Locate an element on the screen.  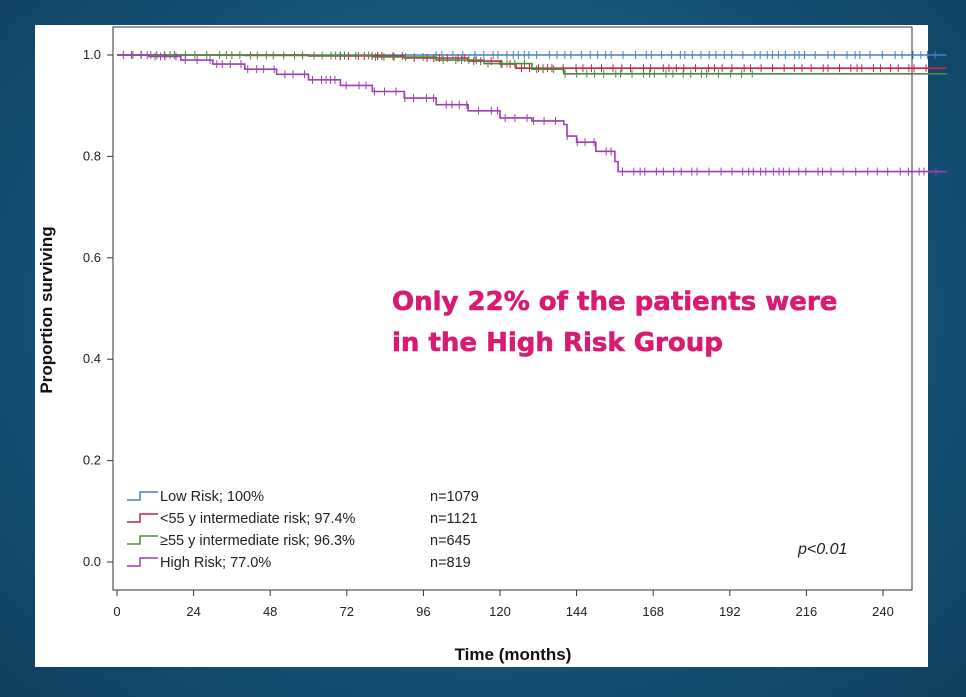
series-line-high is located at coordinates (532, 113).